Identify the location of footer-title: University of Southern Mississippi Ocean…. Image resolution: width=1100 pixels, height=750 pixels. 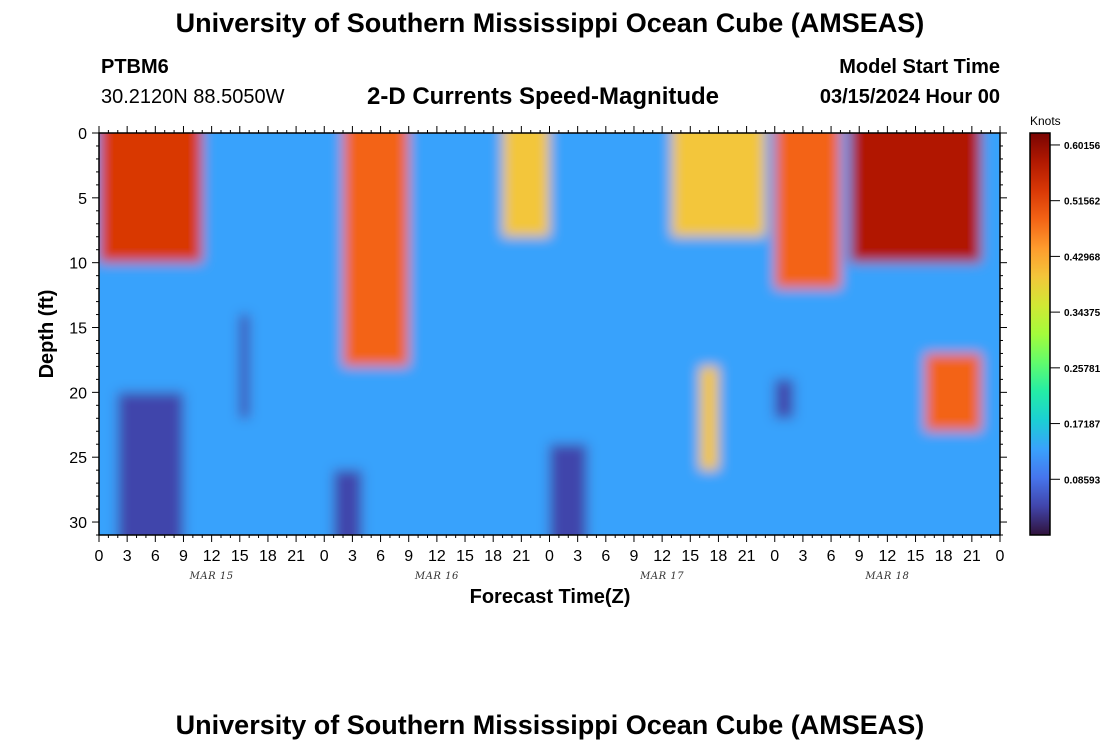
(550, 725).